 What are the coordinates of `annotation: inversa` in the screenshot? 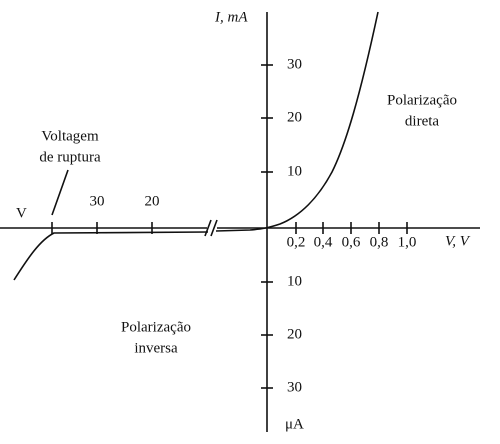 It's located at (156, 348).